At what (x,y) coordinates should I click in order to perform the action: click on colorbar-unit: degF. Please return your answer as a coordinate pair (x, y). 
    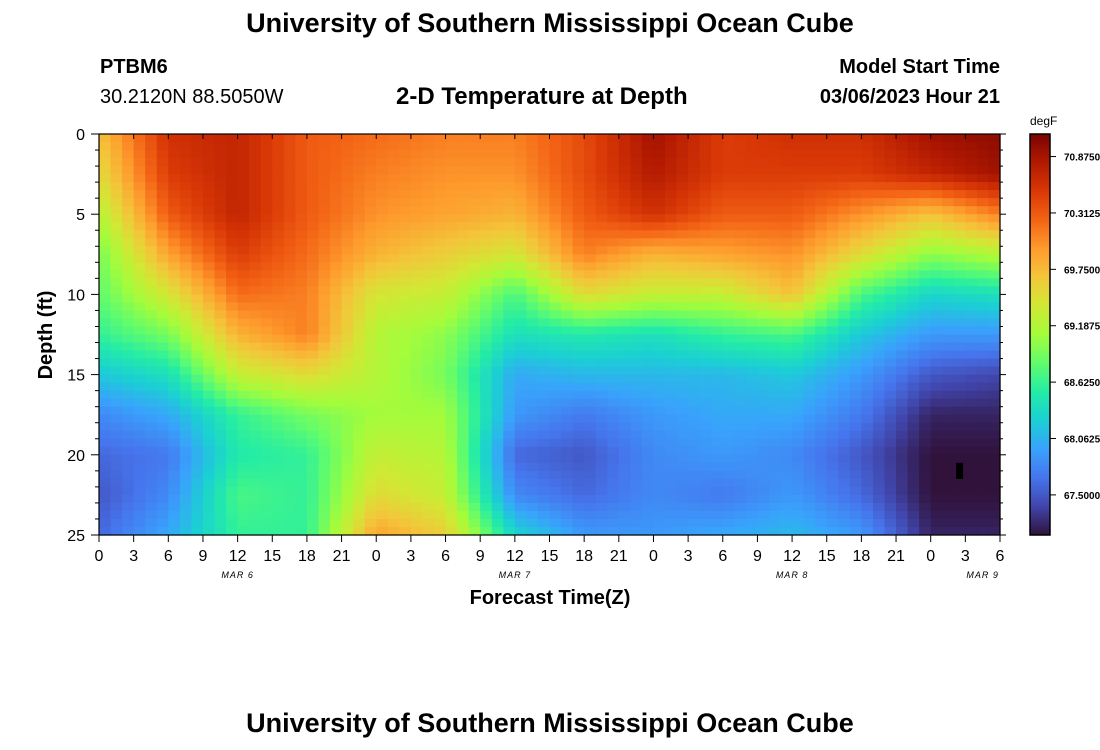
    Looking at the image, I should click on (1043, 121).